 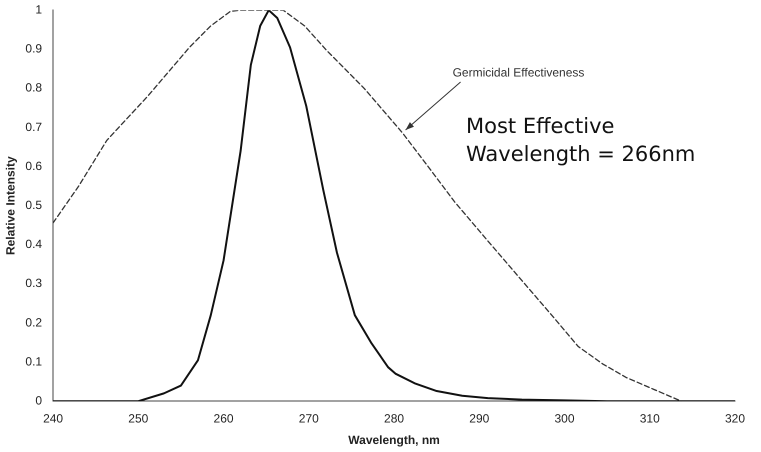 I want to click on x-tick-label: 240, so click(x=53, y=419).